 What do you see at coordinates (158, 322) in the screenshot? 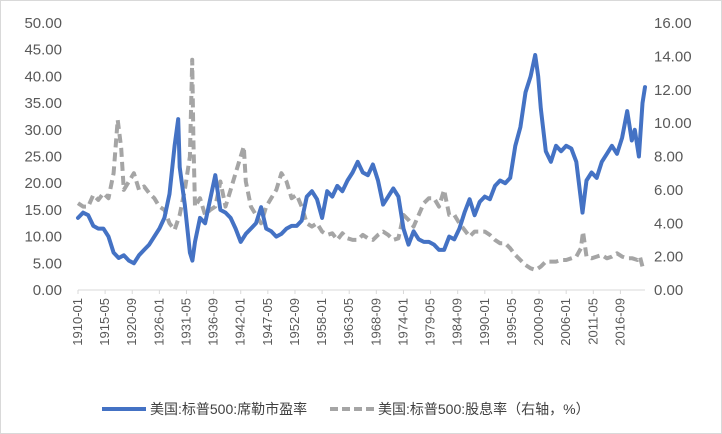
I see `x-tick-label: 1926-01` at bounding box center [158, 322].